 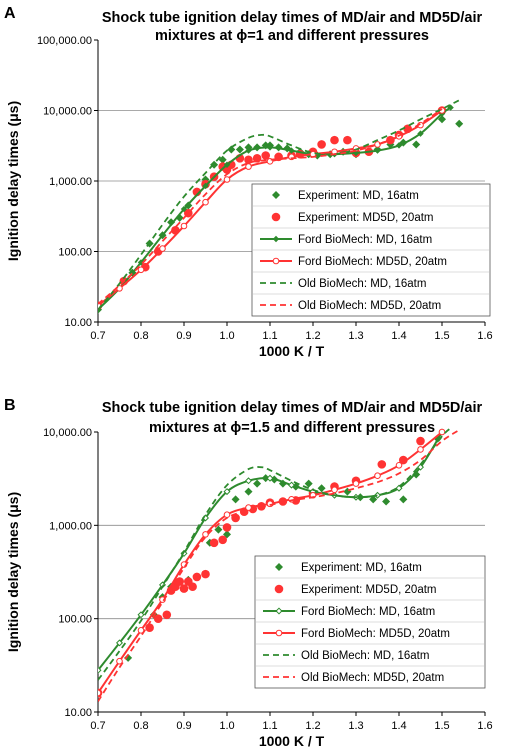 What do you see at coordinates (355, 336) in the screenshot?
I see `x-tick-label: 1.3` at bounding box center [355, 336].